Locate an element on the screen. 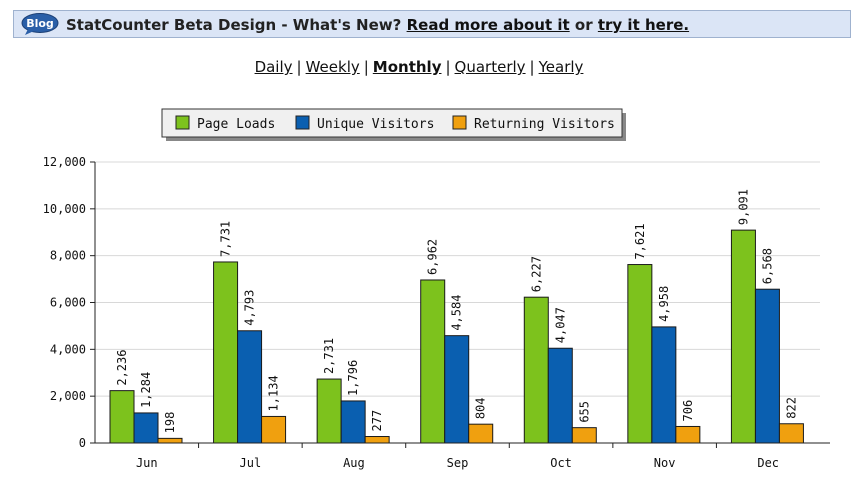  period-quarterly-link: Quarterly is located at coordinates (490, 67).